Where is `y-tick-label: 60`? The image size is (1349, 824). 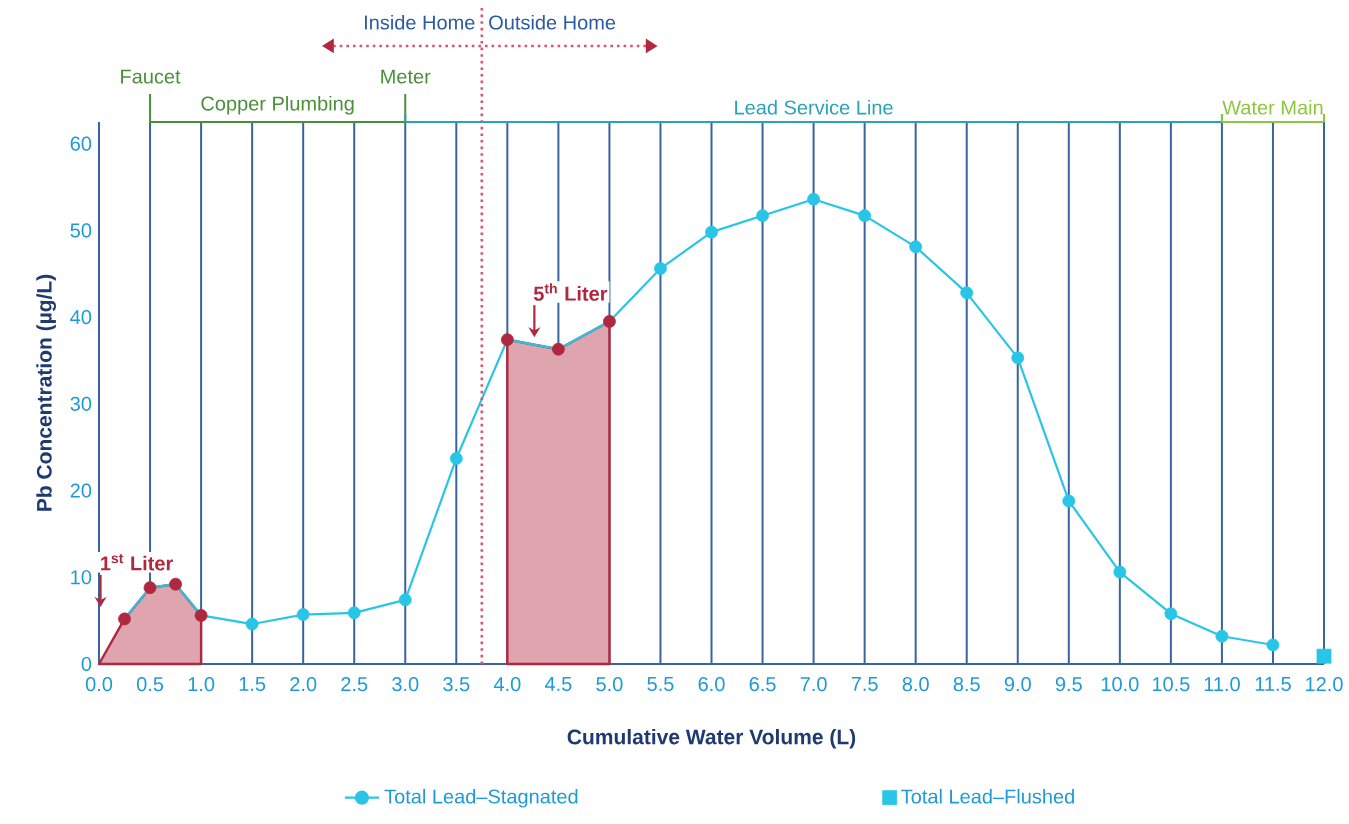 y-tick-label: 60 is located at coordinates (81, 143).